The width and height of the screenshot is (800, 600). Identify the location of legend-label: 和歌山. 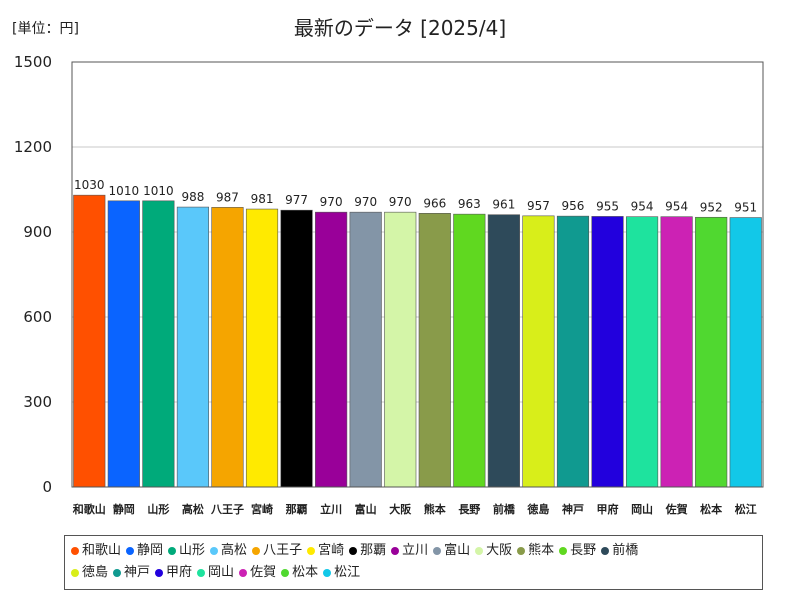
(102, 550).